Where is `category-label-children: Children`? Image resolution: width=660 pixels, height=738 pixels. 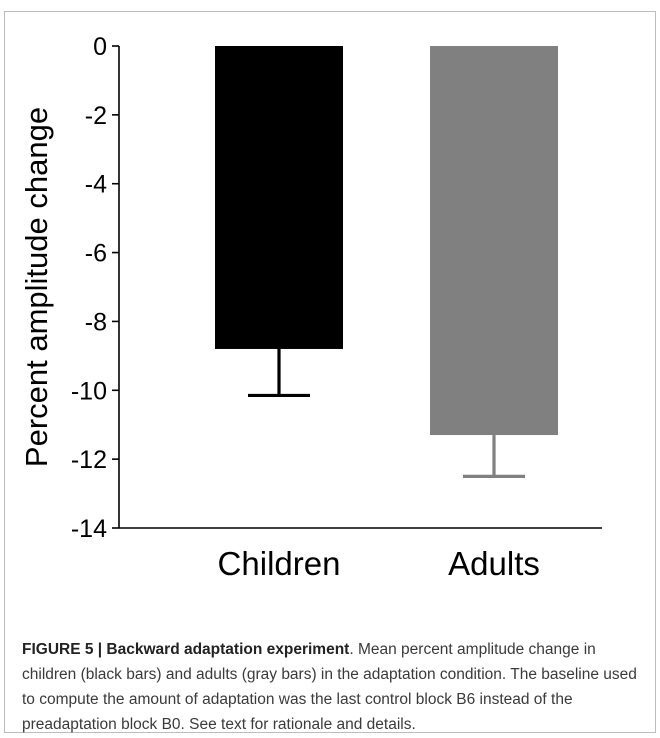
category-label-children: Children is located at coordinates (279, 563).